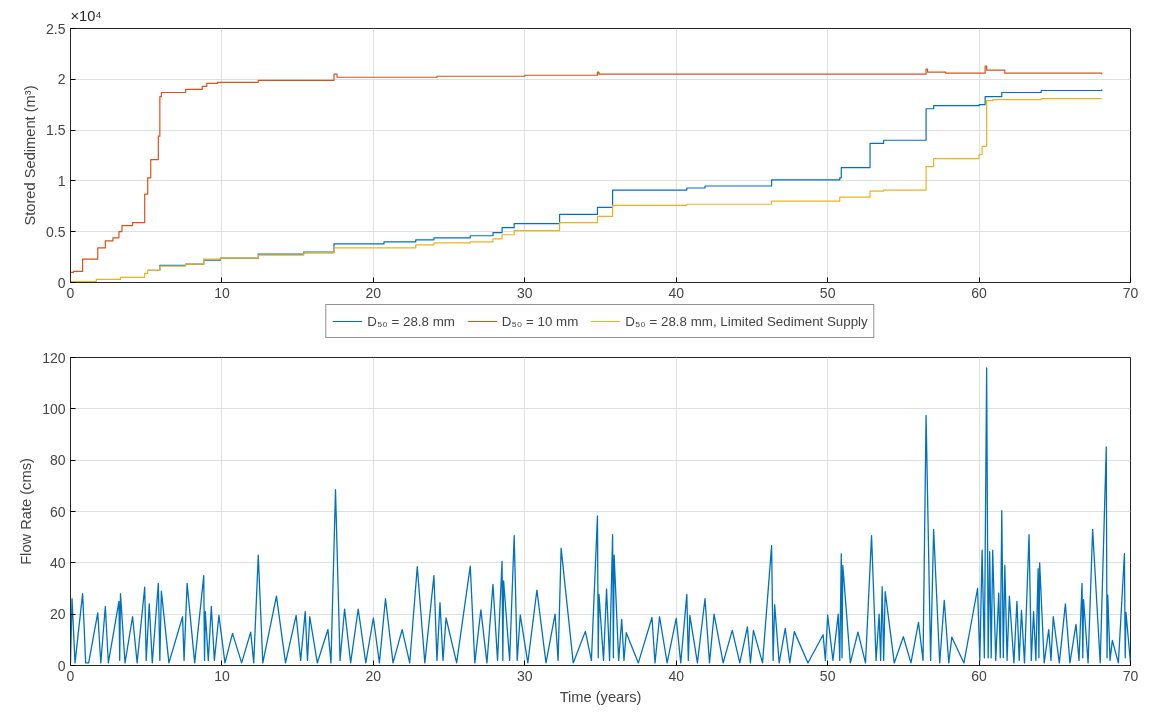 The height and width of the screenshot is (717, 1157). I want to click on y-tick-label: 40, so click(57, 562).